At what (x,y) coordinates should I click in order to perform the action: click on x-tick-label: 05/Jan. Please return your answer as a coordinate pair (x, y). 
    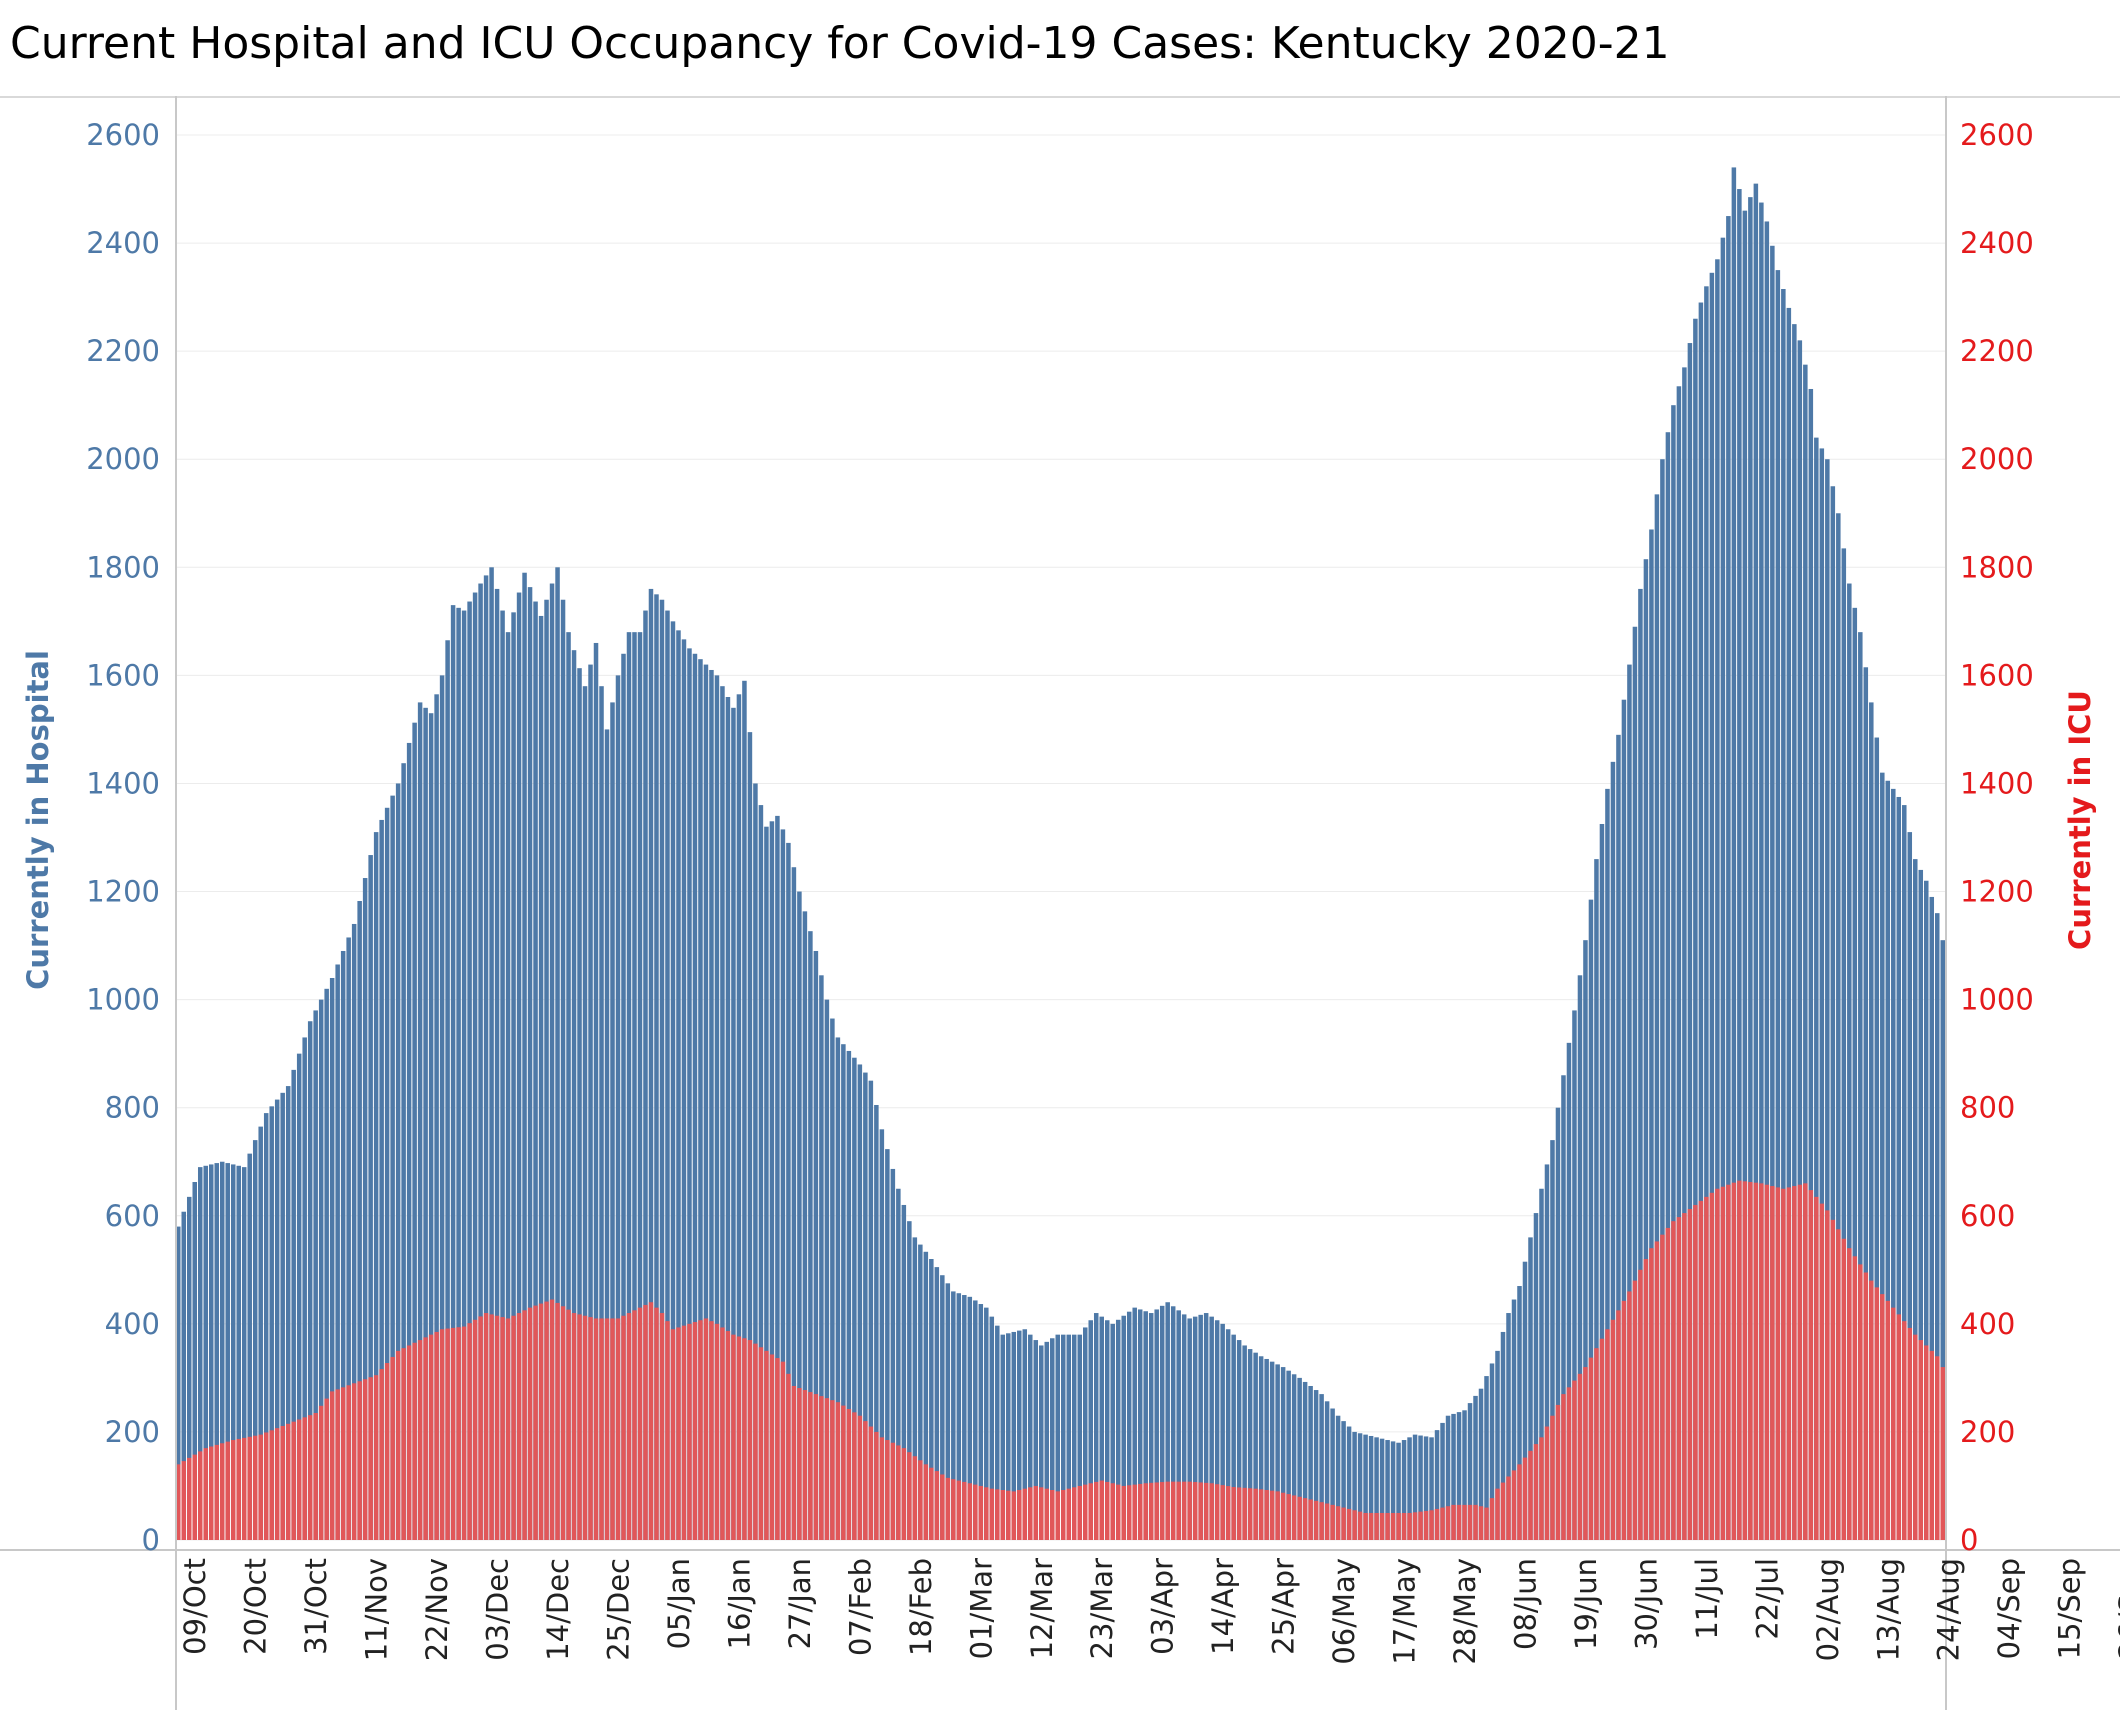
    Looking at the image, I should click on (679, 1603).